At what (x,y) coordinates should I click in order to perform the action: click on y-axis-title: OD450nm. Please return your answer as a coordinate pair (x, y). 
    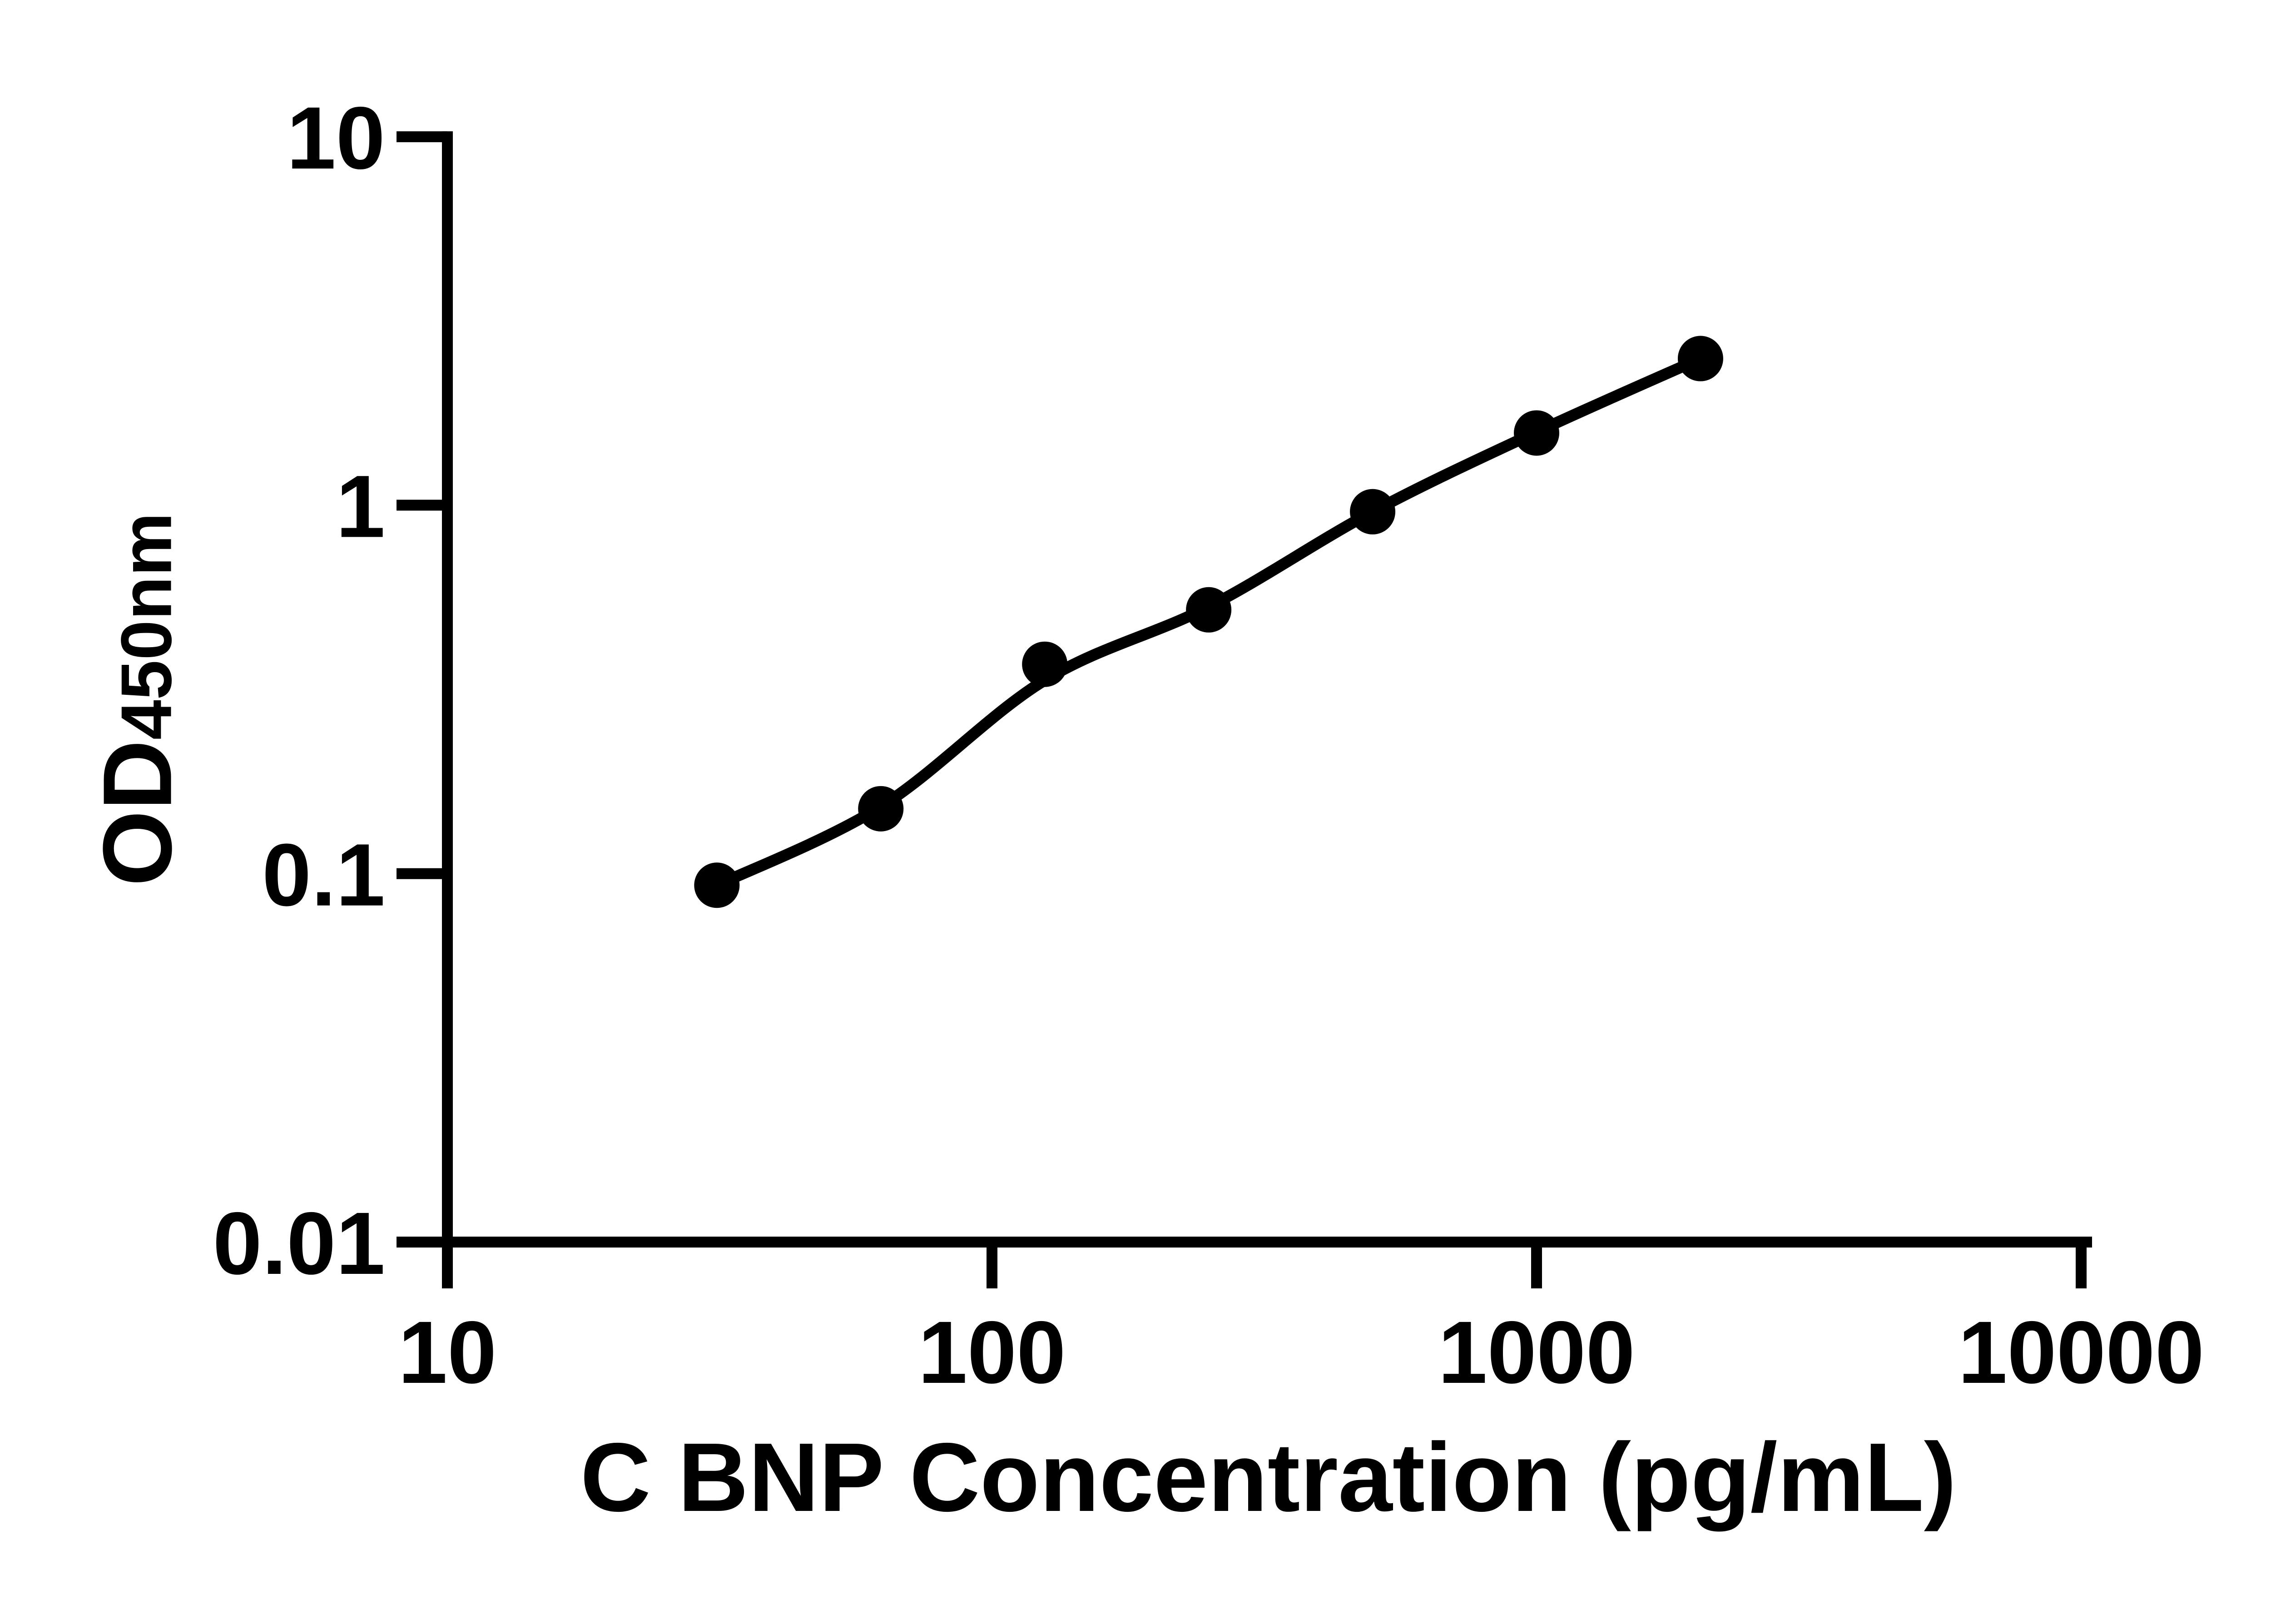
    Looking at the image, I should click on (137, 699).